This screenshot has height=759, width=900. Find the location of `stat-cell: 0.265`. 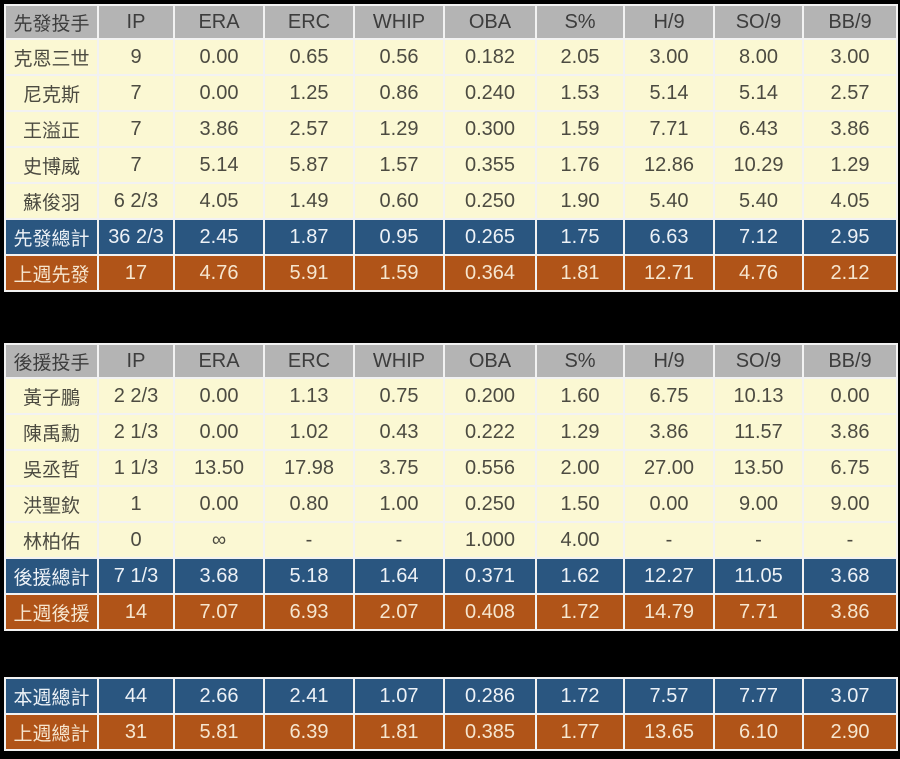

stat-cell: 0.265 is located at coordinates (490, 237).